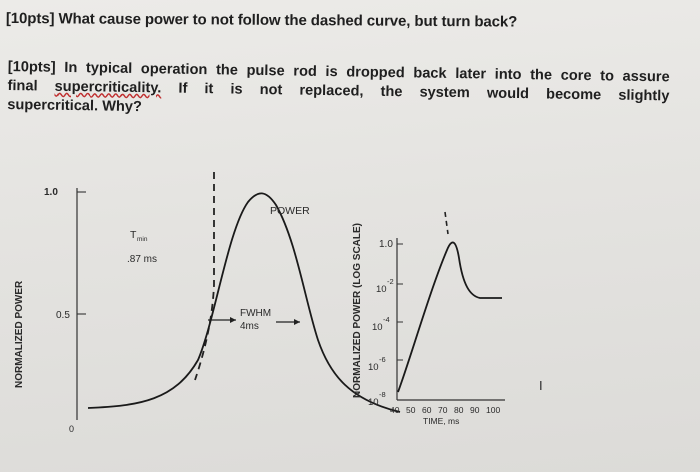 The height and width of the screenshot is (472, 700). What do you see at coordinates (290, 211) in the screenshot?
I see `power-curve-label: POWER` at bounding box center [290, 211].